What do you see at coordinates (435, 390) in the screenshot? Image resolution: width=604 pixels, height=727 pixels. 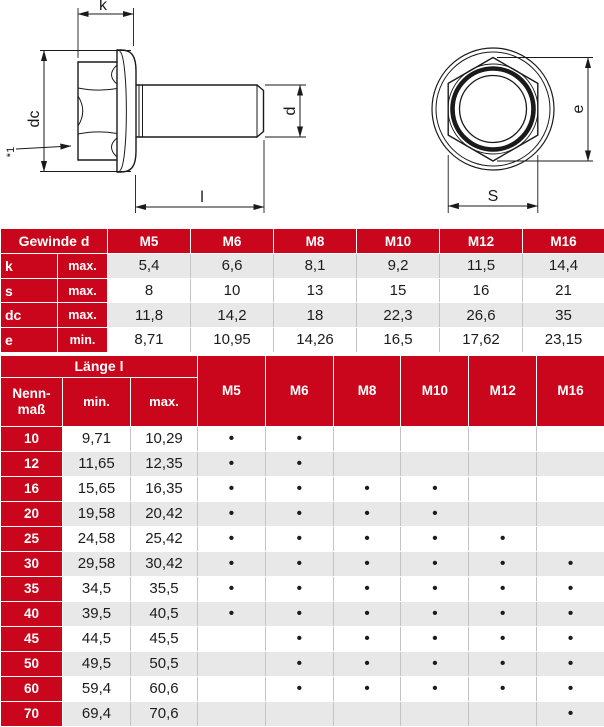 I see `len-col-header-m10: M10` at bounding box center [435, 390].